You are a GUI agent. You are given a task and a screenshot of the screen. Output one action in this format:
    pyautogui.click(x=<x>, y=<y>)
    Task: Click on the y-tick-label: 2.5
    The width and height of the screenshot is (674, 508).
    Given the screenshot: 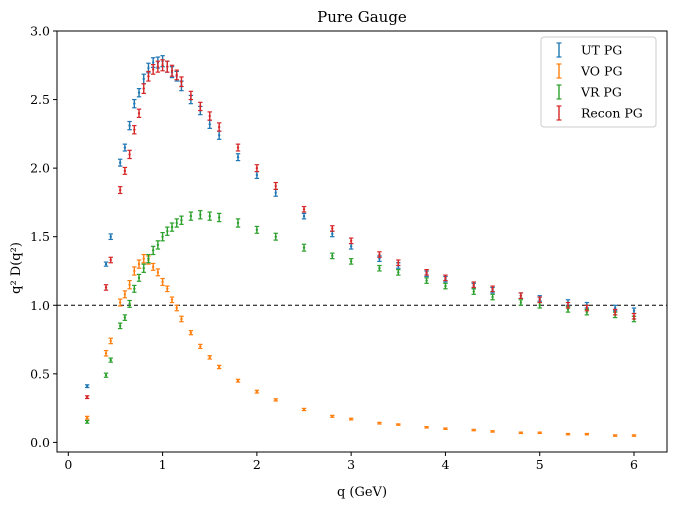 What is the action you would take?
    pyautogui.click(x=40, y=99)
    